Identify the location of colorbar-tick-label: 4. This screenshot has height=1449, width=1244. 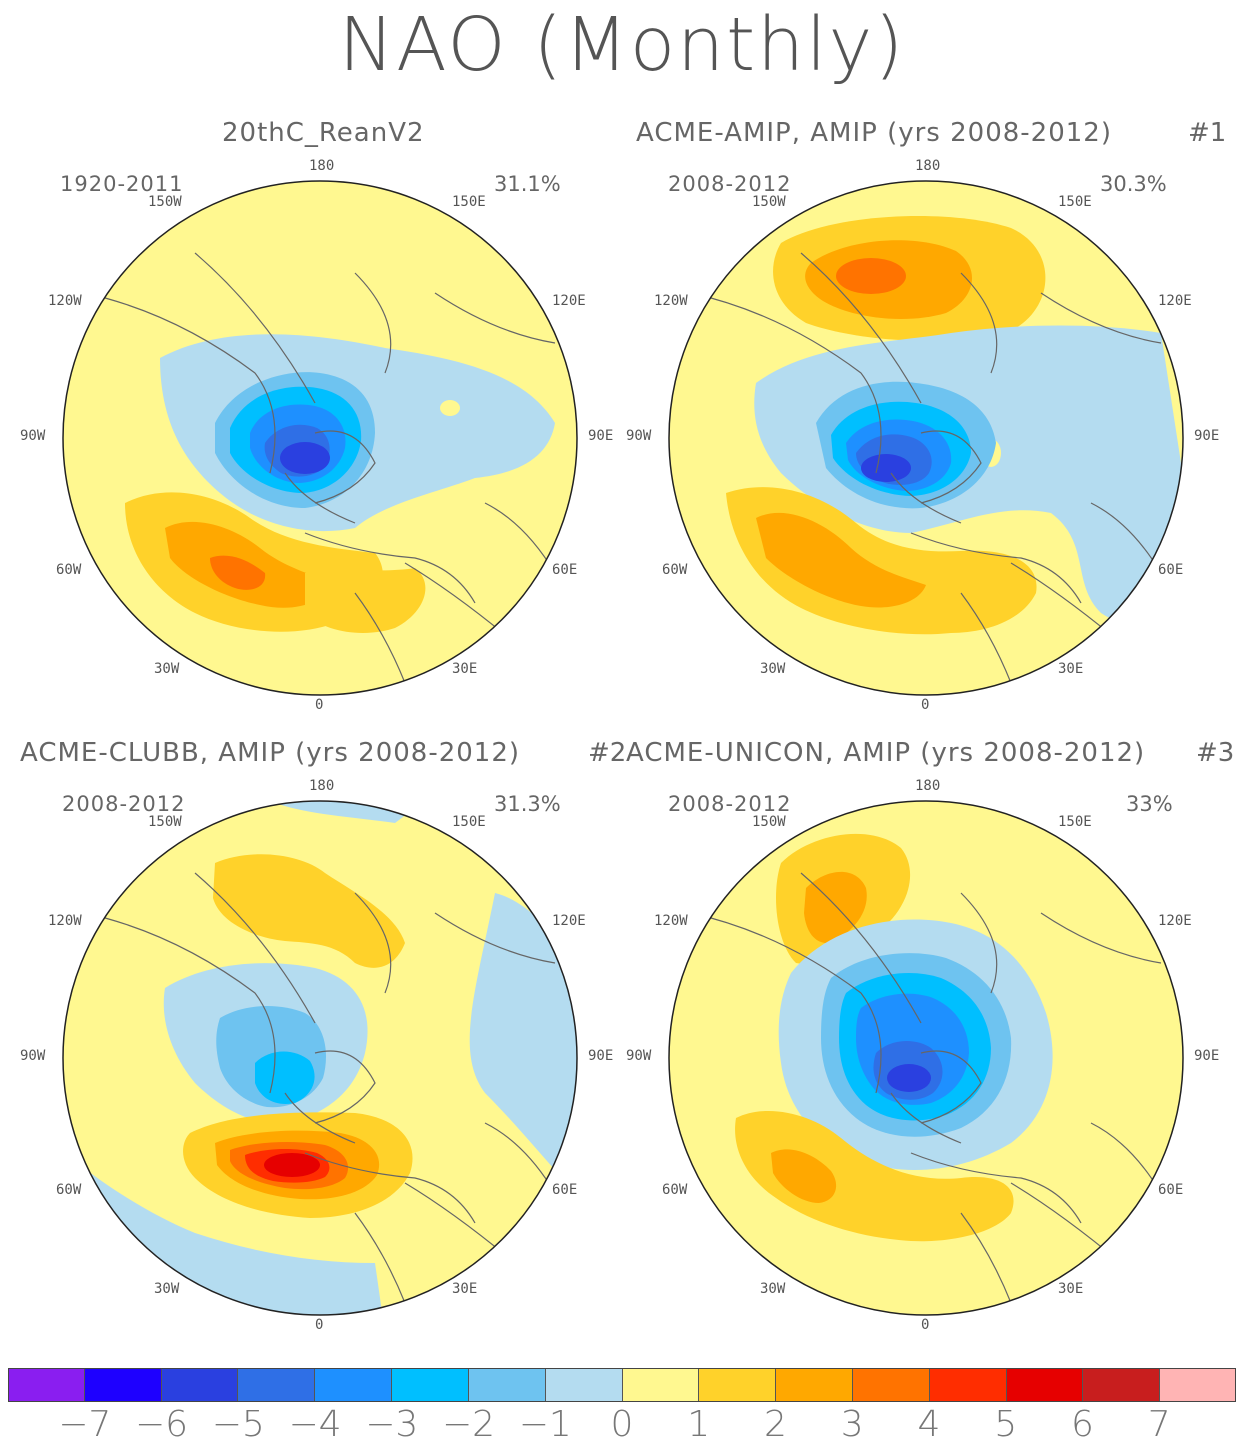
(929, 1424).